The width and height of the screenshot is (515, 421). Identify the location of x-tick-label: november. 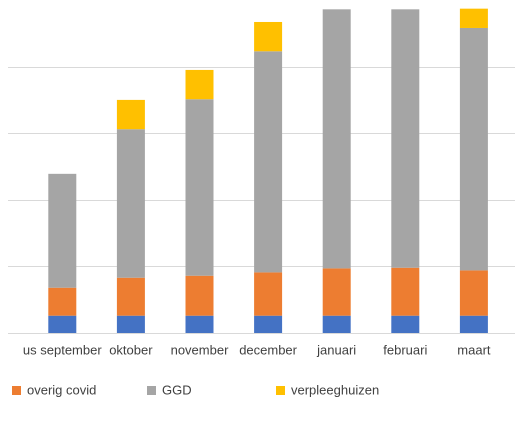
(200, 349).